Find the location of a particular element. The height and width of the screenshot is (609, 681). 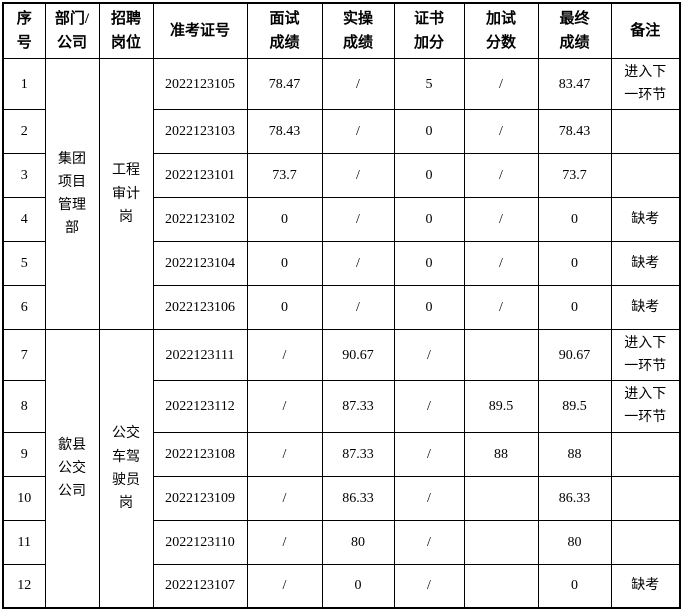

cell-position-group-2: 公交 车驾 驶员 岗 is located at coordinates (126, 469).